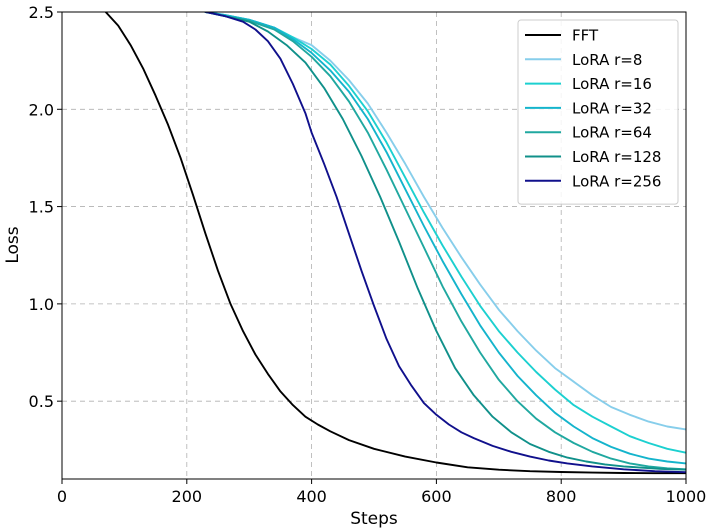 The height and width of the screenshot is (530, 711). I want to click on y-axis: 0.5 1.0 1.5 2.0 2.5, so click(45, 207).